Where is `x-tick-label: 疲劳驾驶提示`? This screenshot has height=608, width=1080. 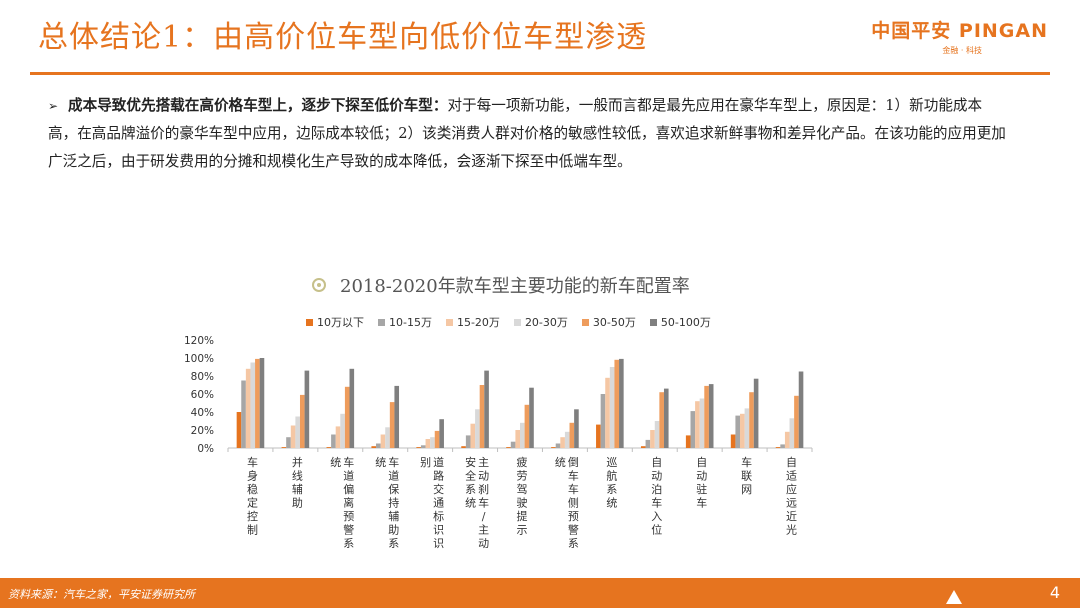 x-tick-label: 疲劳驾驶提示 is located at coordinates (522, 496).